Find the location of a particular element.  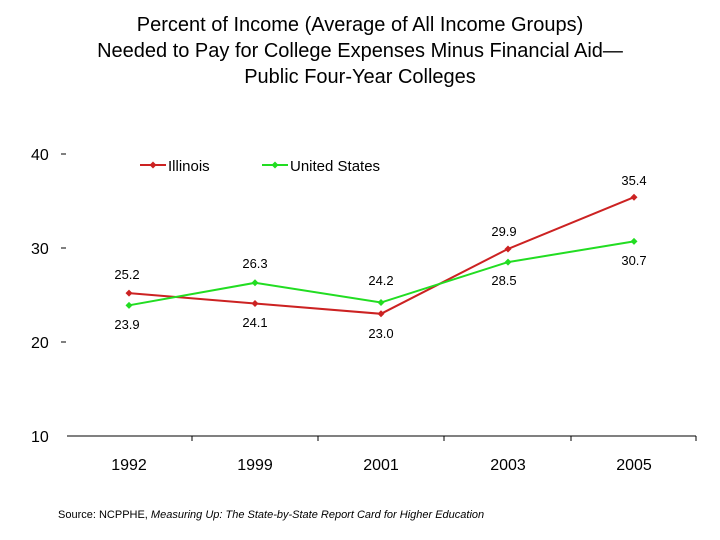

data-label-1-4: 30.7 is located at coordinates (633, 260).